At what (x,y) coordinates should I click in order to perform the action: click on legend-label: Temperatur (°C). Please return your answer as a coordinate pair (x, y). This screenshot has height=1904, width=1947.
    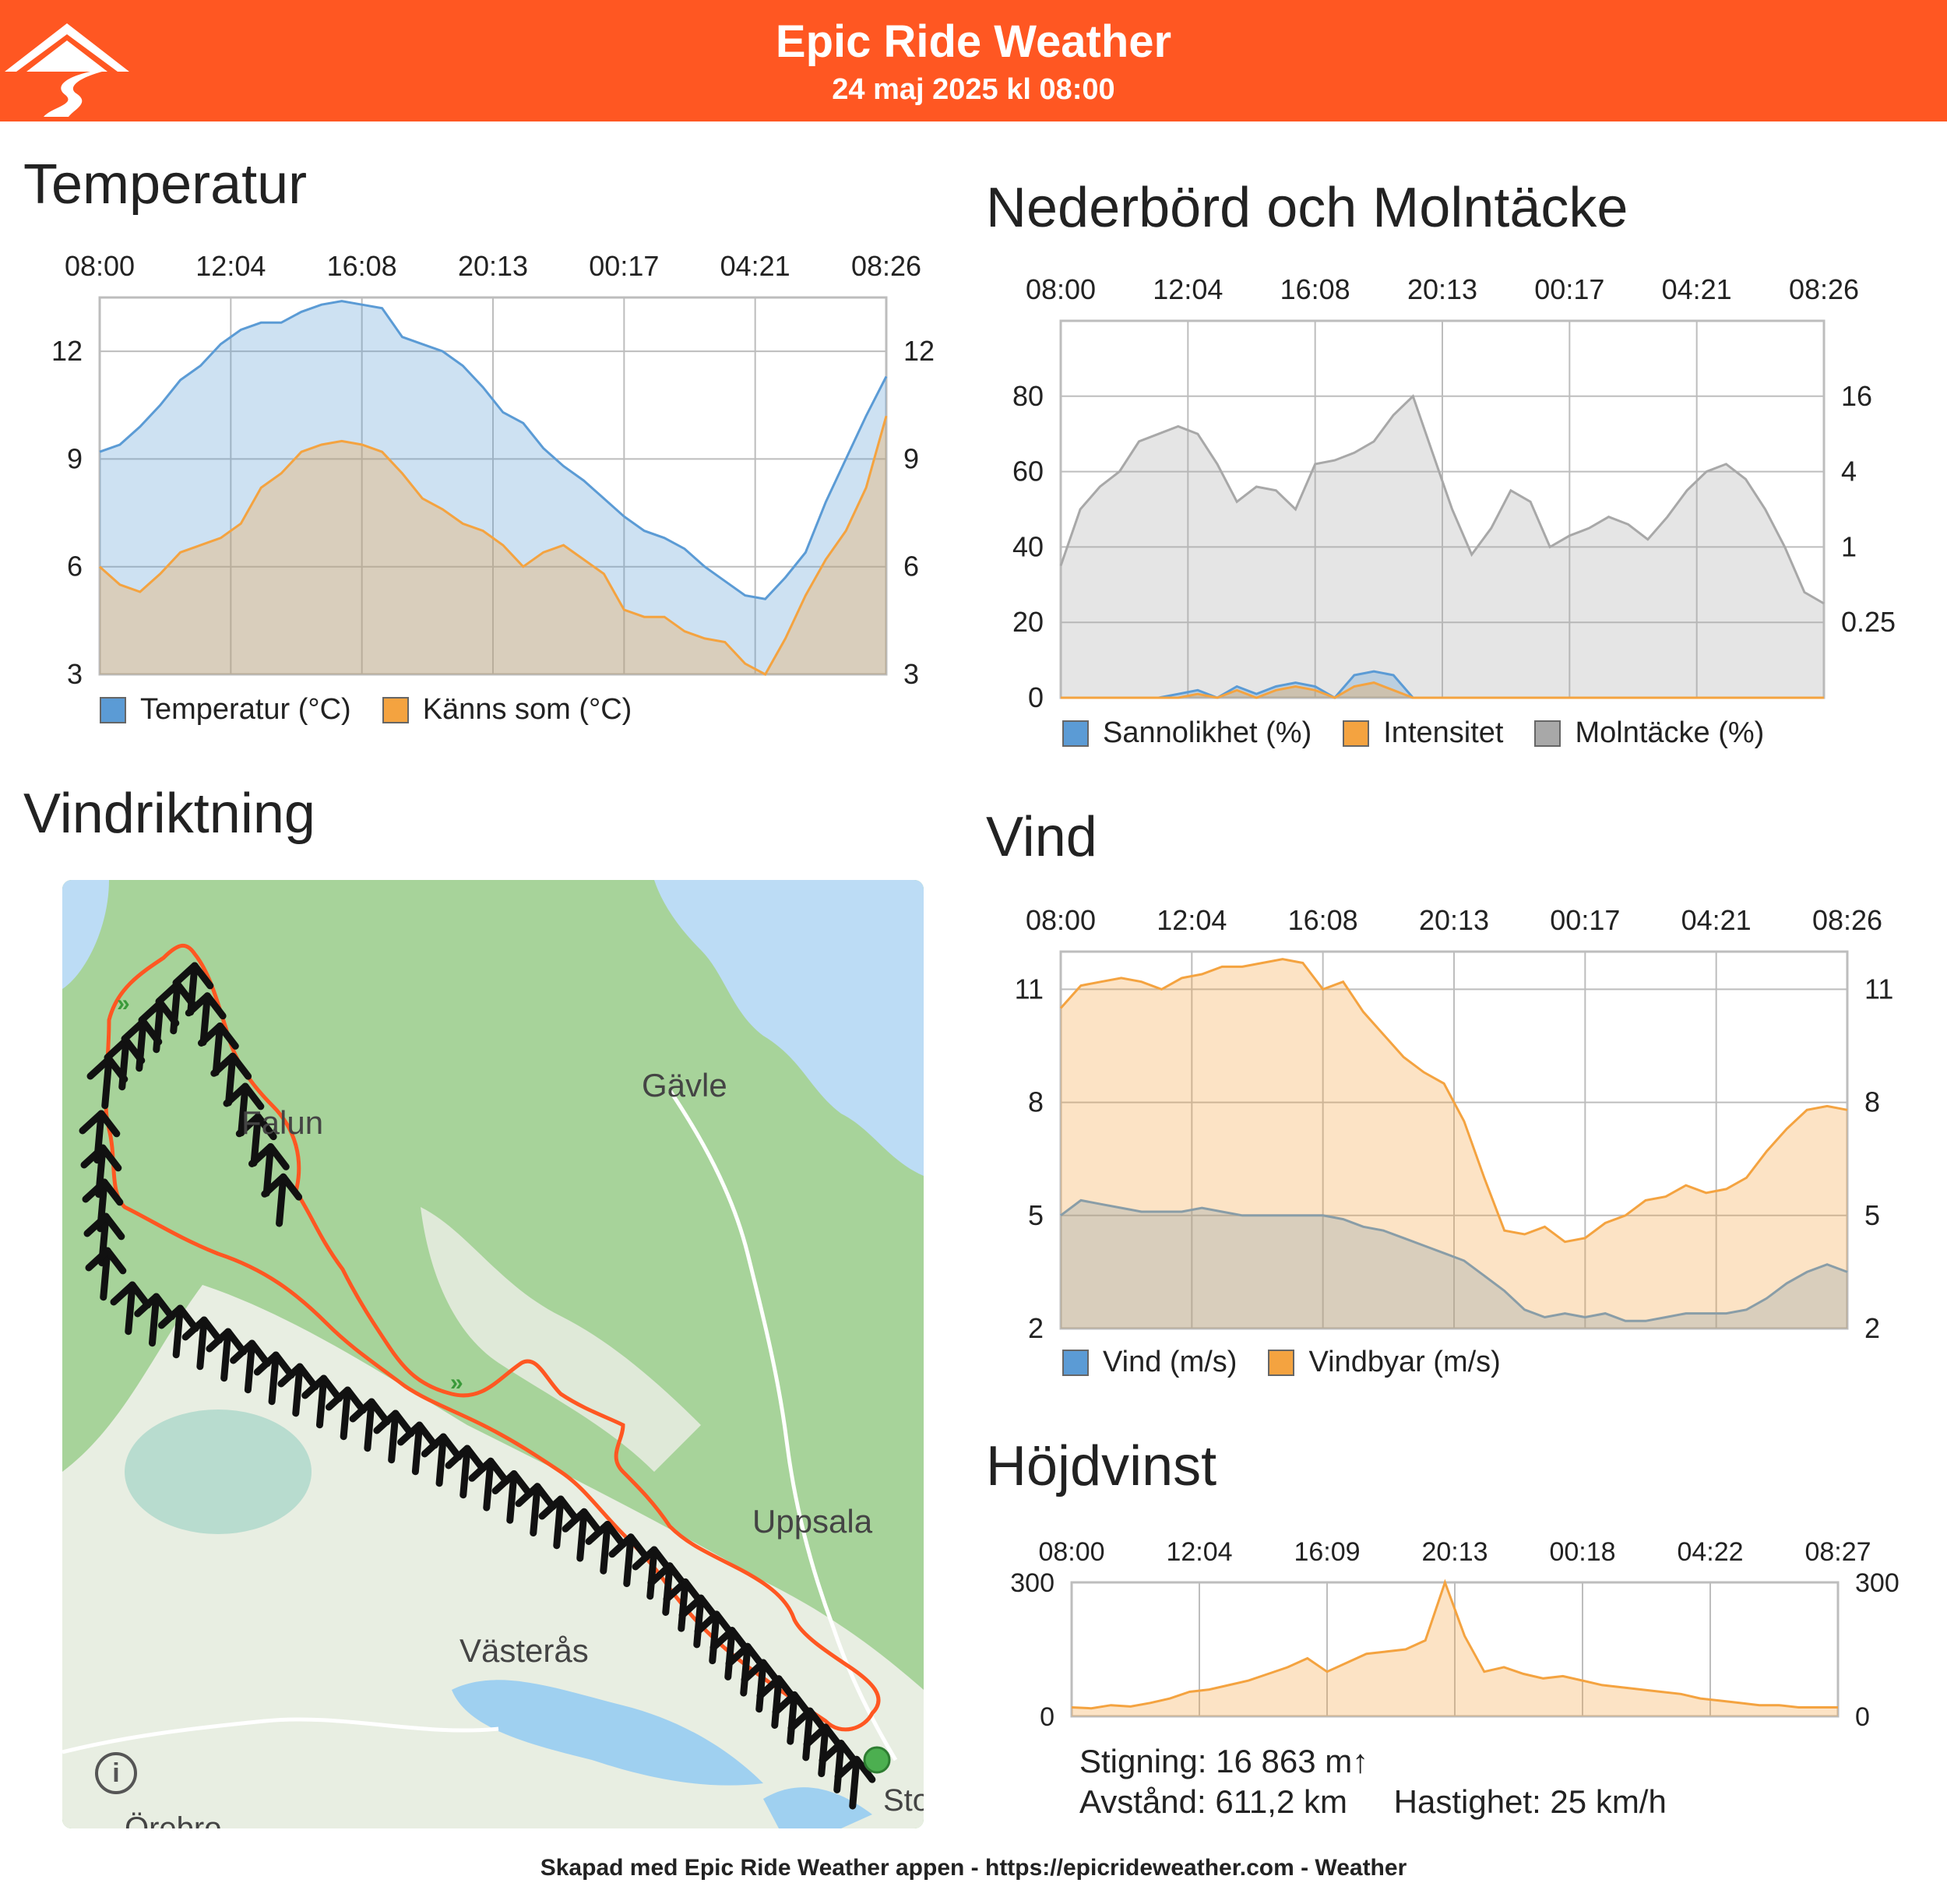
    Looking at the image, I should click on (246, 709).